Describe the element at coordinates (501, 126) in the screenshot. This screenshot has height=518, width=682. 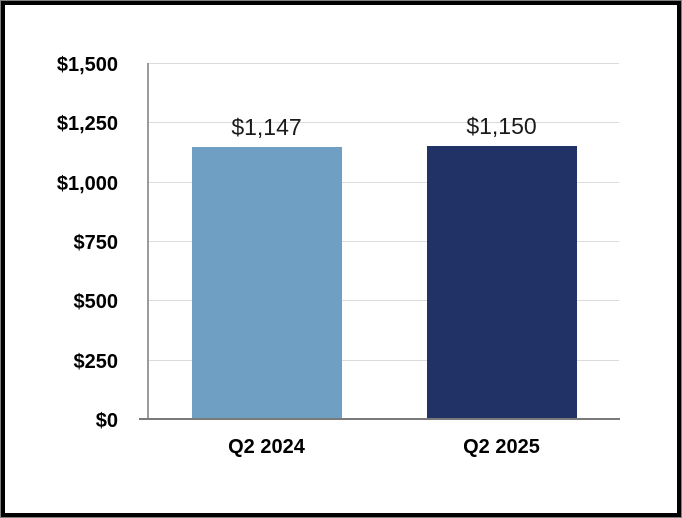
I see `bar-value-label: $1,150` at that location.